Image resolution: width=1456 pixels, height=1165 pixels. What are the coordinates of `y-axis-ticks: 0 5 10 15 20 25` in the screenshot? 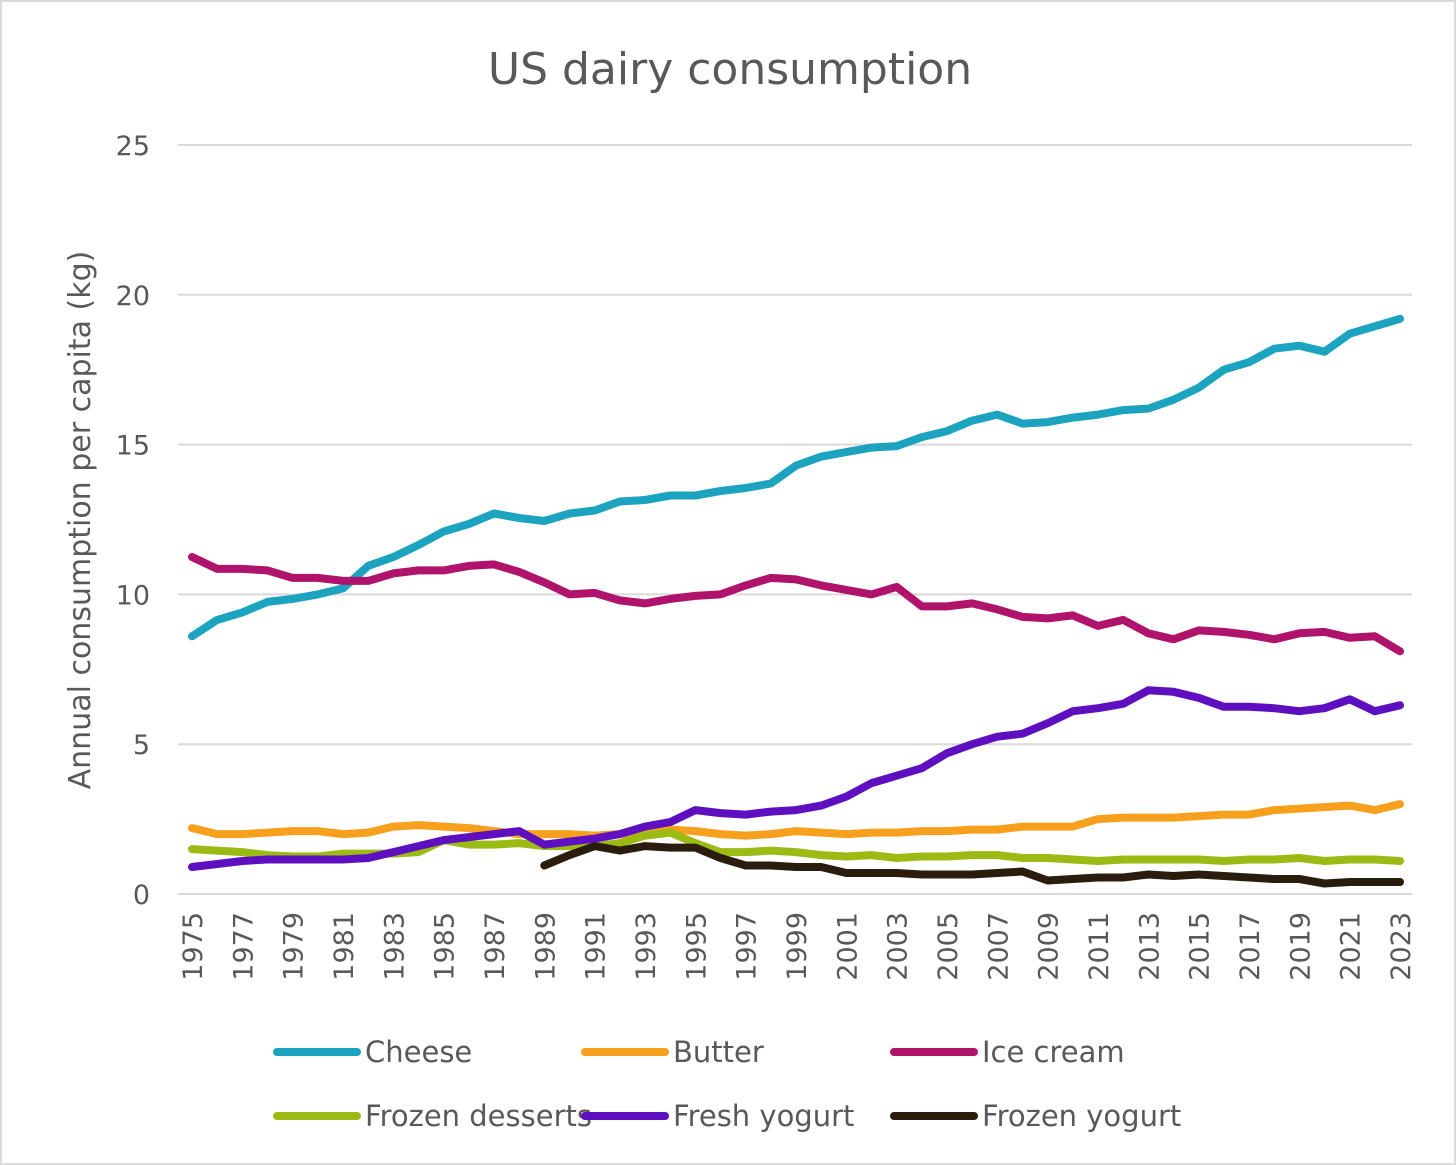 It's located at (133, 521).